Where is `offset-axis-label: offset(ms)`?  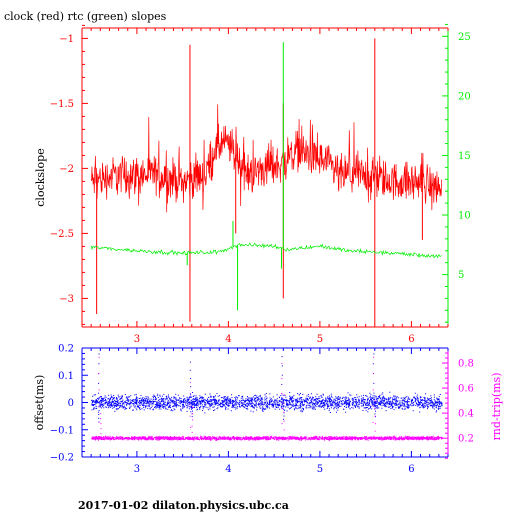
offset-axis-label: offset(ms) is located at coordinates (39, 403).